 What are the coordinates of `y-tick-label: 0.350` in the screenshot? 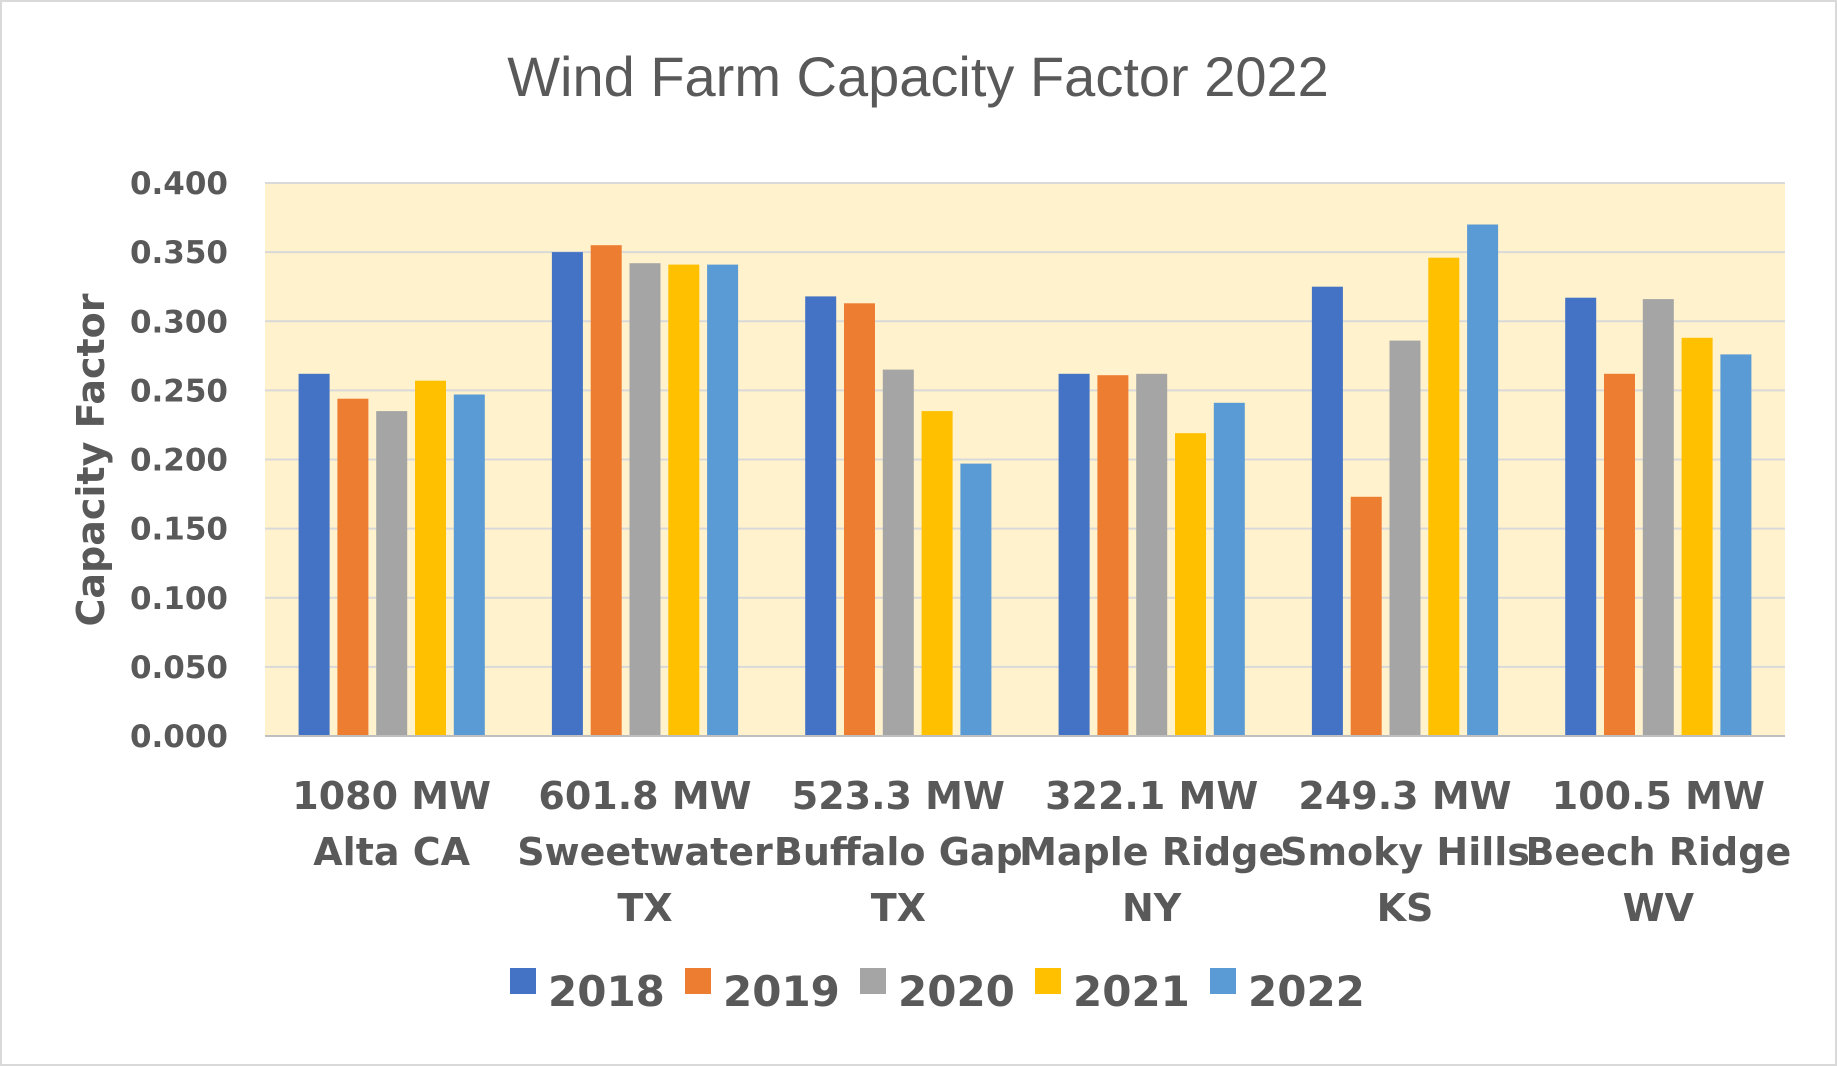 It's located at (179, 253).